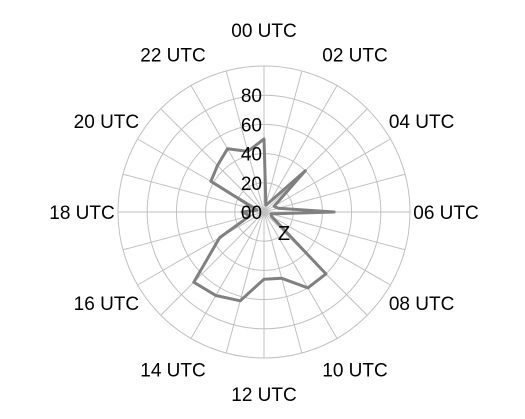  What do you see at coordinates (172, 55) in the screenshot?
I see `hour-label: 22 UTC` at bounding box center [172, 55].